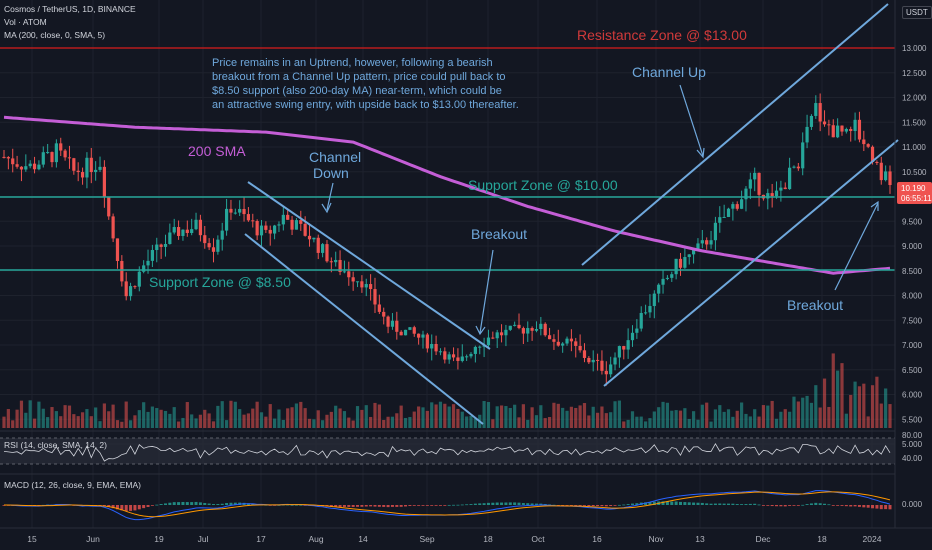 The width and height of the screenshot is (932, 550). I want to click on price-tick: 6.500, so click(912, 370).